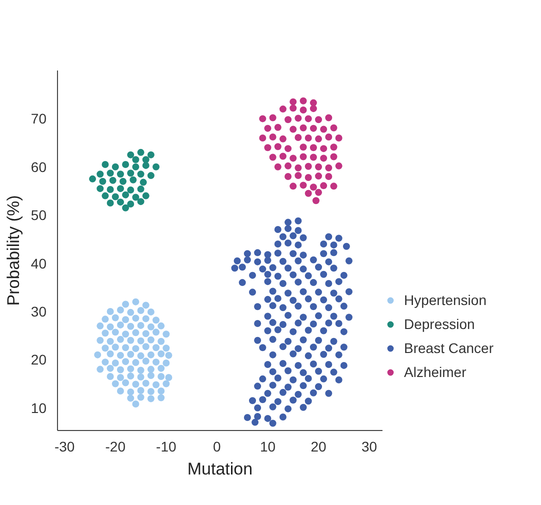 This screenshot has height=505, width=541. I want to click on y-tick-label: 50, so click(38, 215).